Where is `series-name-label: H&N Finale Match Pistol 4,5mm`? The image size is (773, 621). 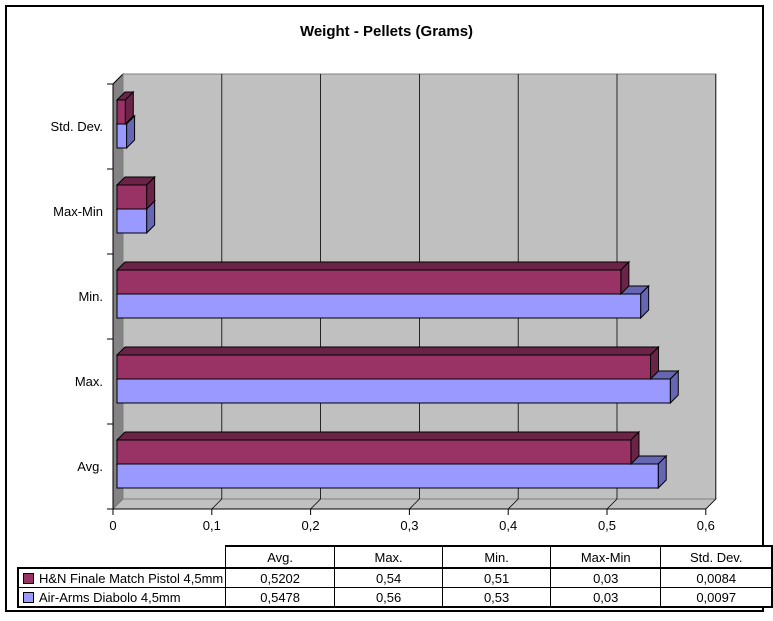 series-name-label: H&N Finale Match Pistol 4,5mm is located at coordinates (131, 578).